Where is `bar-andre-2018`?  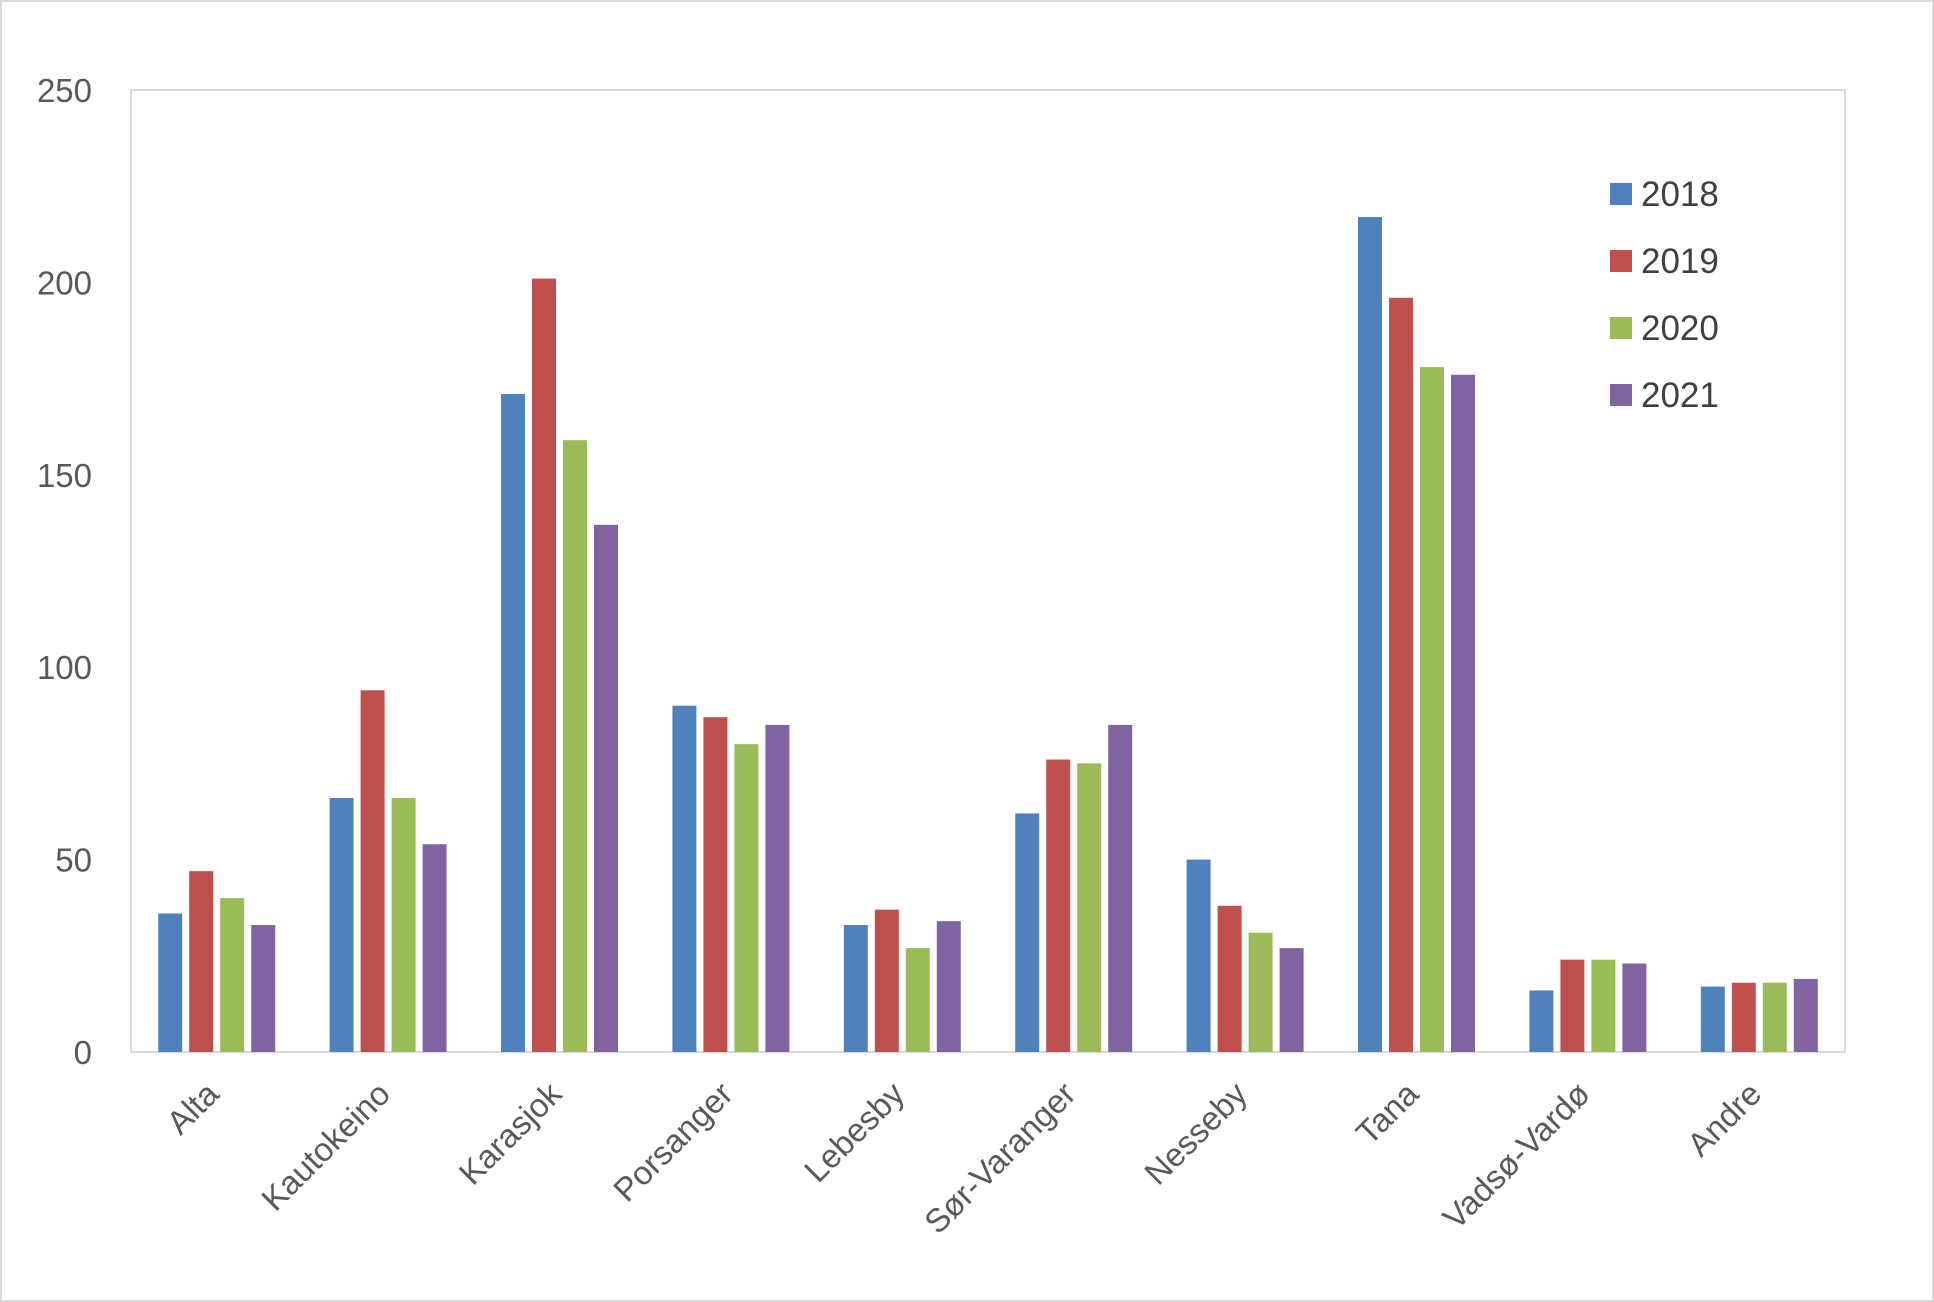 bar-andre-2018 is located at coordinates (1712, 1019).